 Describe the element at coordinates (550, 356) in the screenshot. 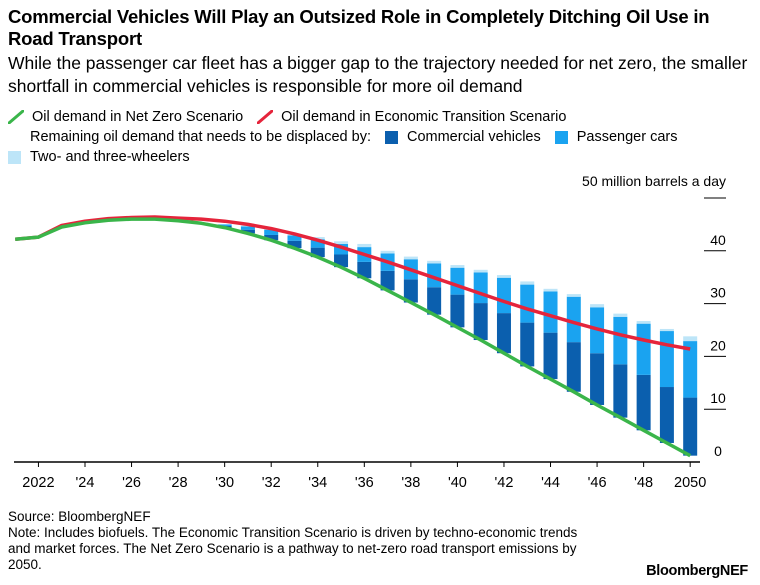

I see `bar-commercial-2044` at that location.